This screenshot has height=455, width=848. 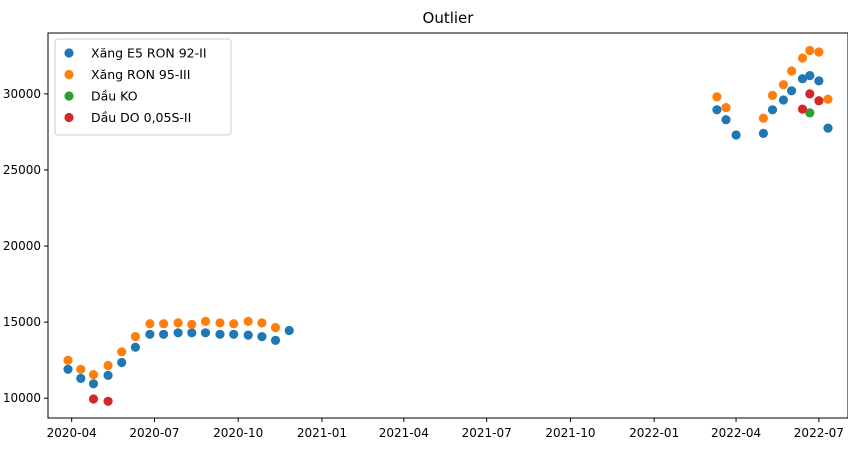 I want to click on y-tick-label: 25000, so click(x=22, y=170).